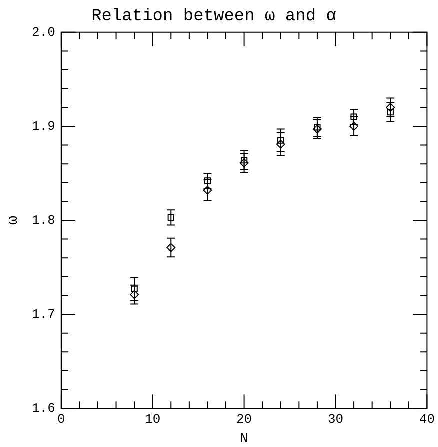 The width and height of the screenshot is (438, 447). Describe the element at coordinates (427, 419) in the screenshot. I see `x-tick-label: 40` at that location.